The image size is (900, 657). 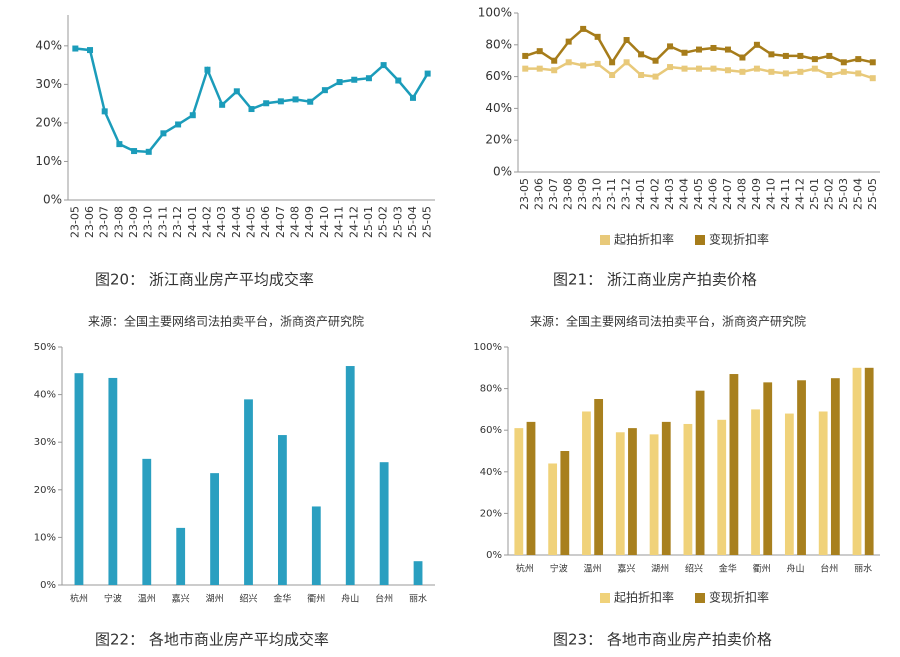 What do you see at coordinates (350, 599) in the screenshot?
I see `x-tick-label: 舟山` at bounding box center [350, 599].